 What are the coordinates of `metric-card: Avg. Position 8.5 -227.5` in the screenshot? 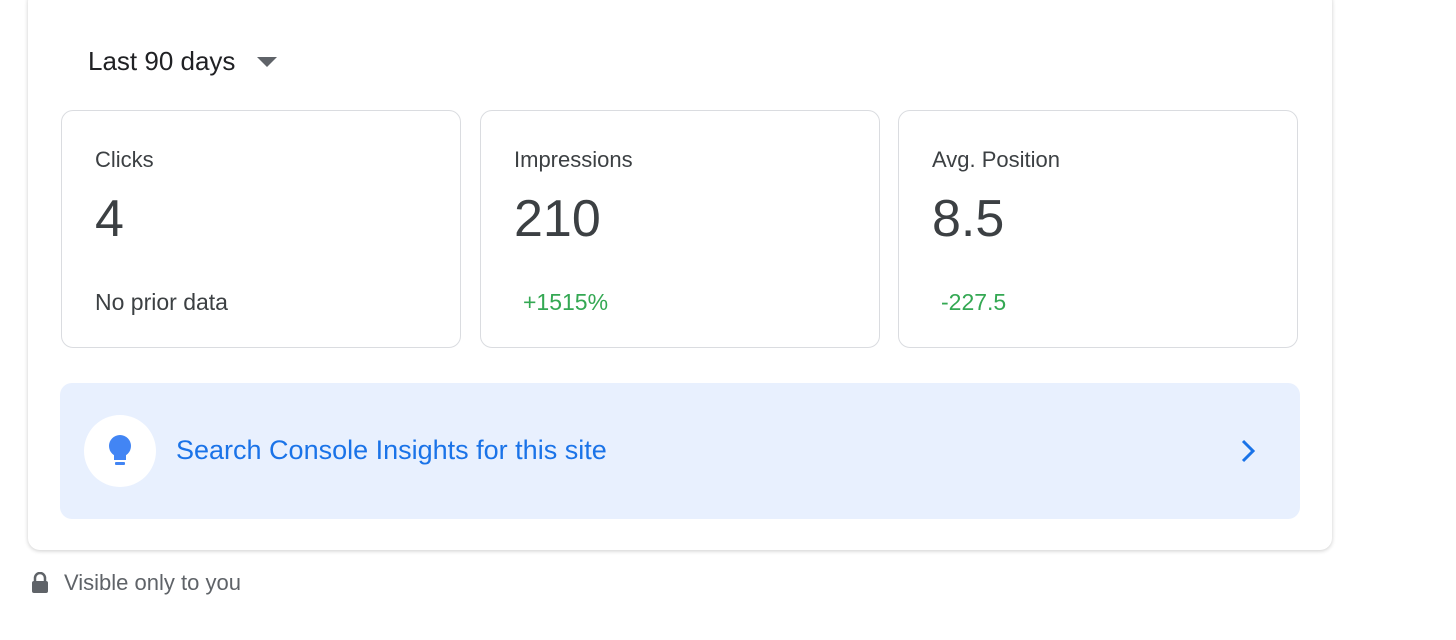 It's located at (1098, 229).